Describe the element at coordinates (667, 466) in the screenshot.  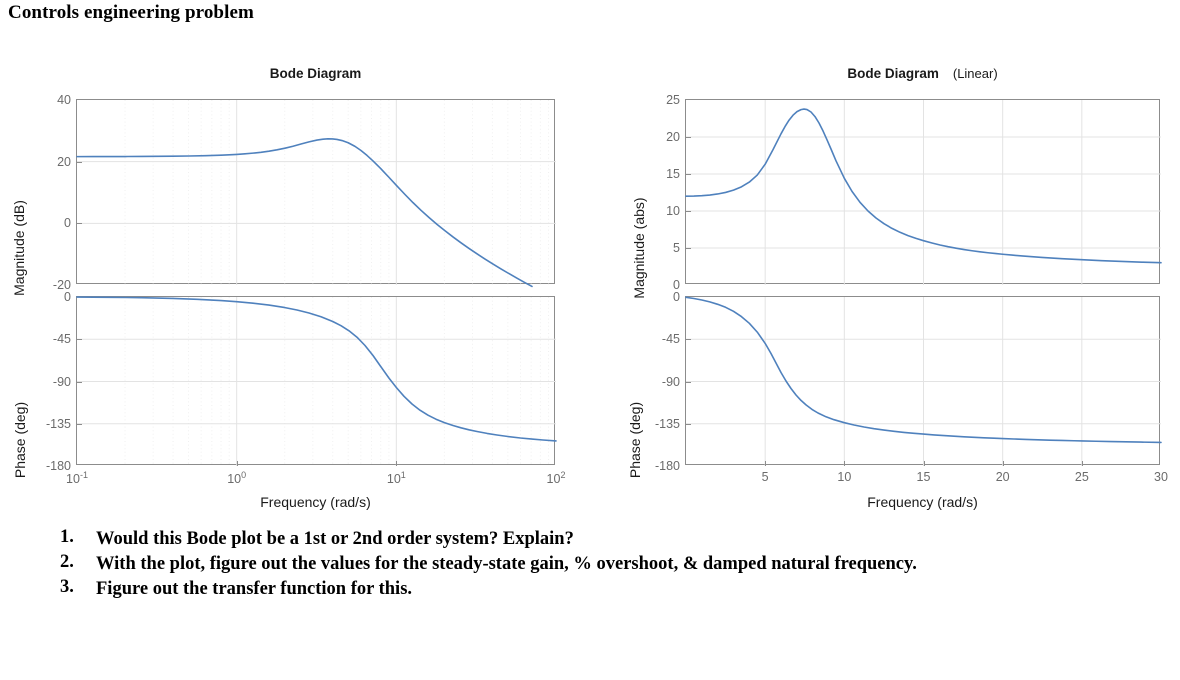
I see `right-phase-ytick-m180: -180` at that location.